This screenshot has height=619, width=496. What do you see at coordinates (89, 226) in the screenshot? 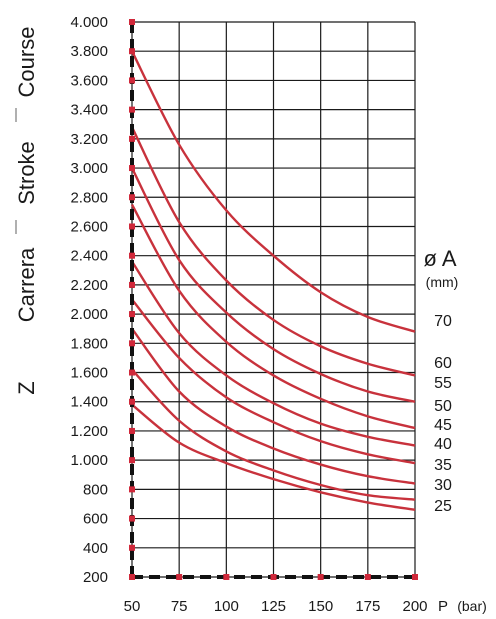
I see `y-tick-label: 2.600` at bounding box center [89, 226].